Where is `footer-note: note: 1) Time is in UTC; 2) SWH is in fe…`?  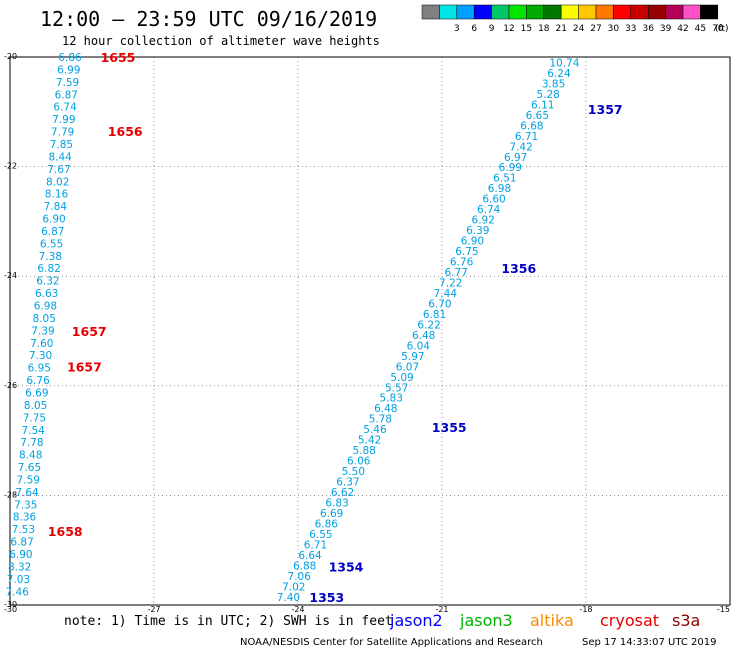 footer-note: note: 1) Time is in UTC; 2) SWH is in fe… is located at coordinates (228, 621).